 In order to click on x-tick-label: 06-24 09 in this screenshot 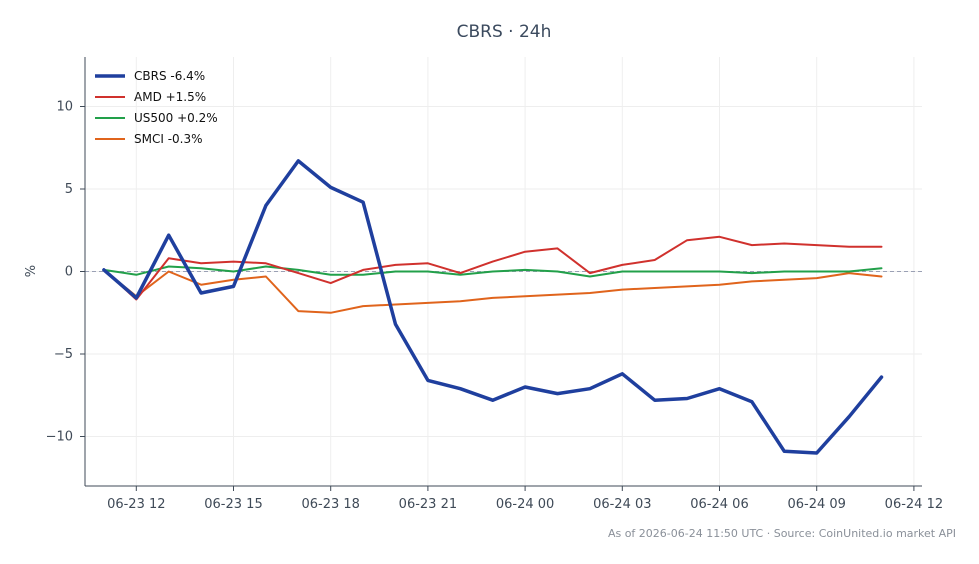, I will do `click(816, 504)`.